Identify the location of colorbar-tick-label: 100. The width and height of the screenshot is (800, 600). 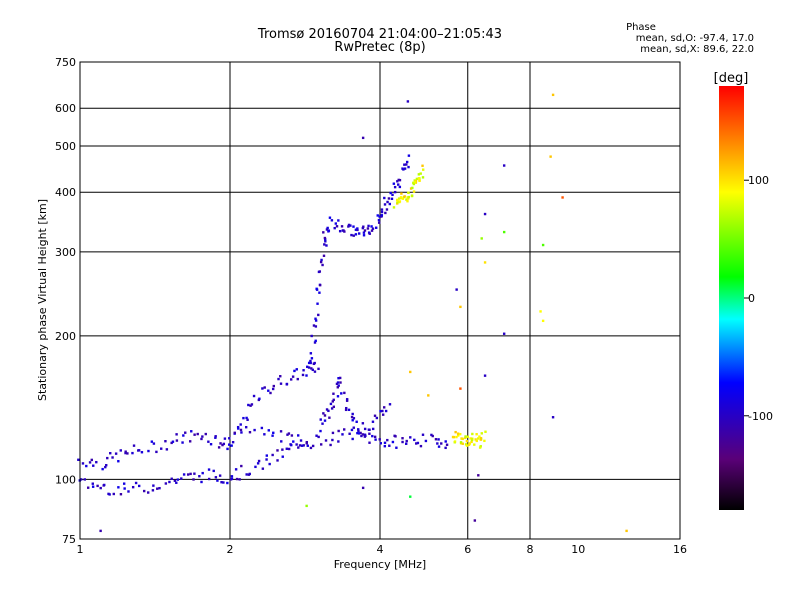
(758, 180).